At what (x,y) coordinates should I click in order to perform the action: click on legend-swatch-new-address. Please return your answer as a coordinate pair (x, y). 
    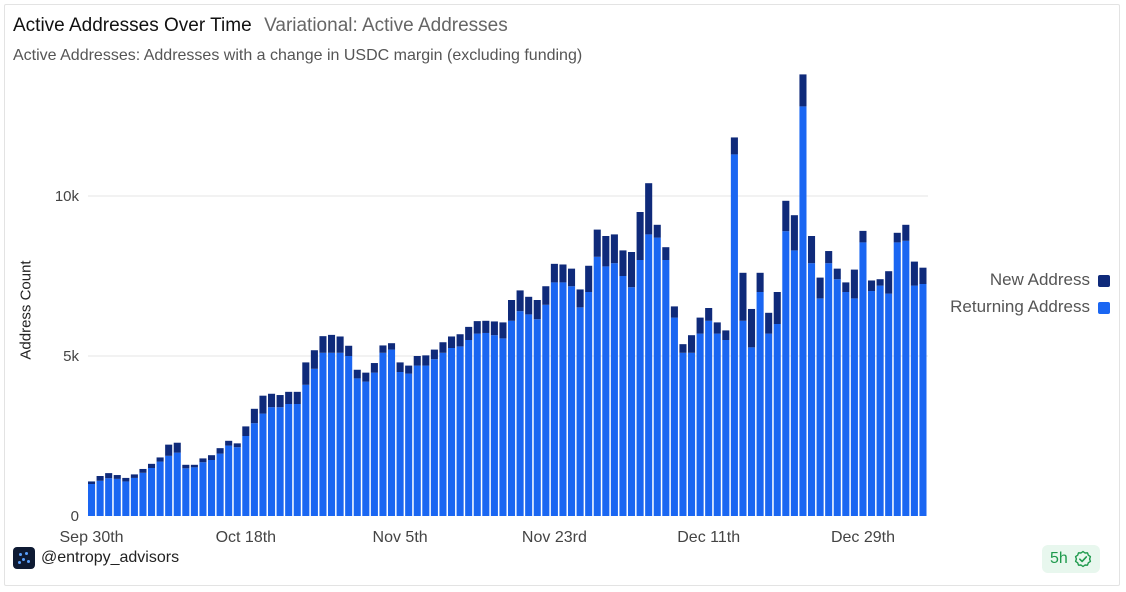
    Looking at the image, I should click on (1104, 281).